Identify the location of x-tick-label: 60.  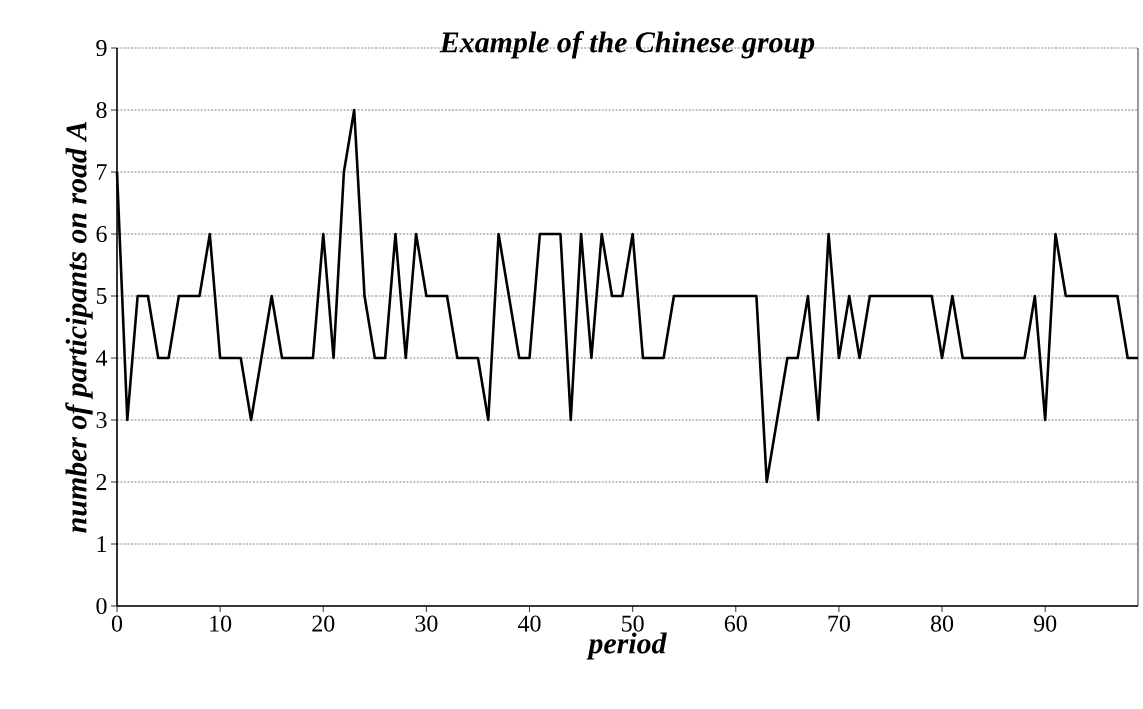
(735, 623).